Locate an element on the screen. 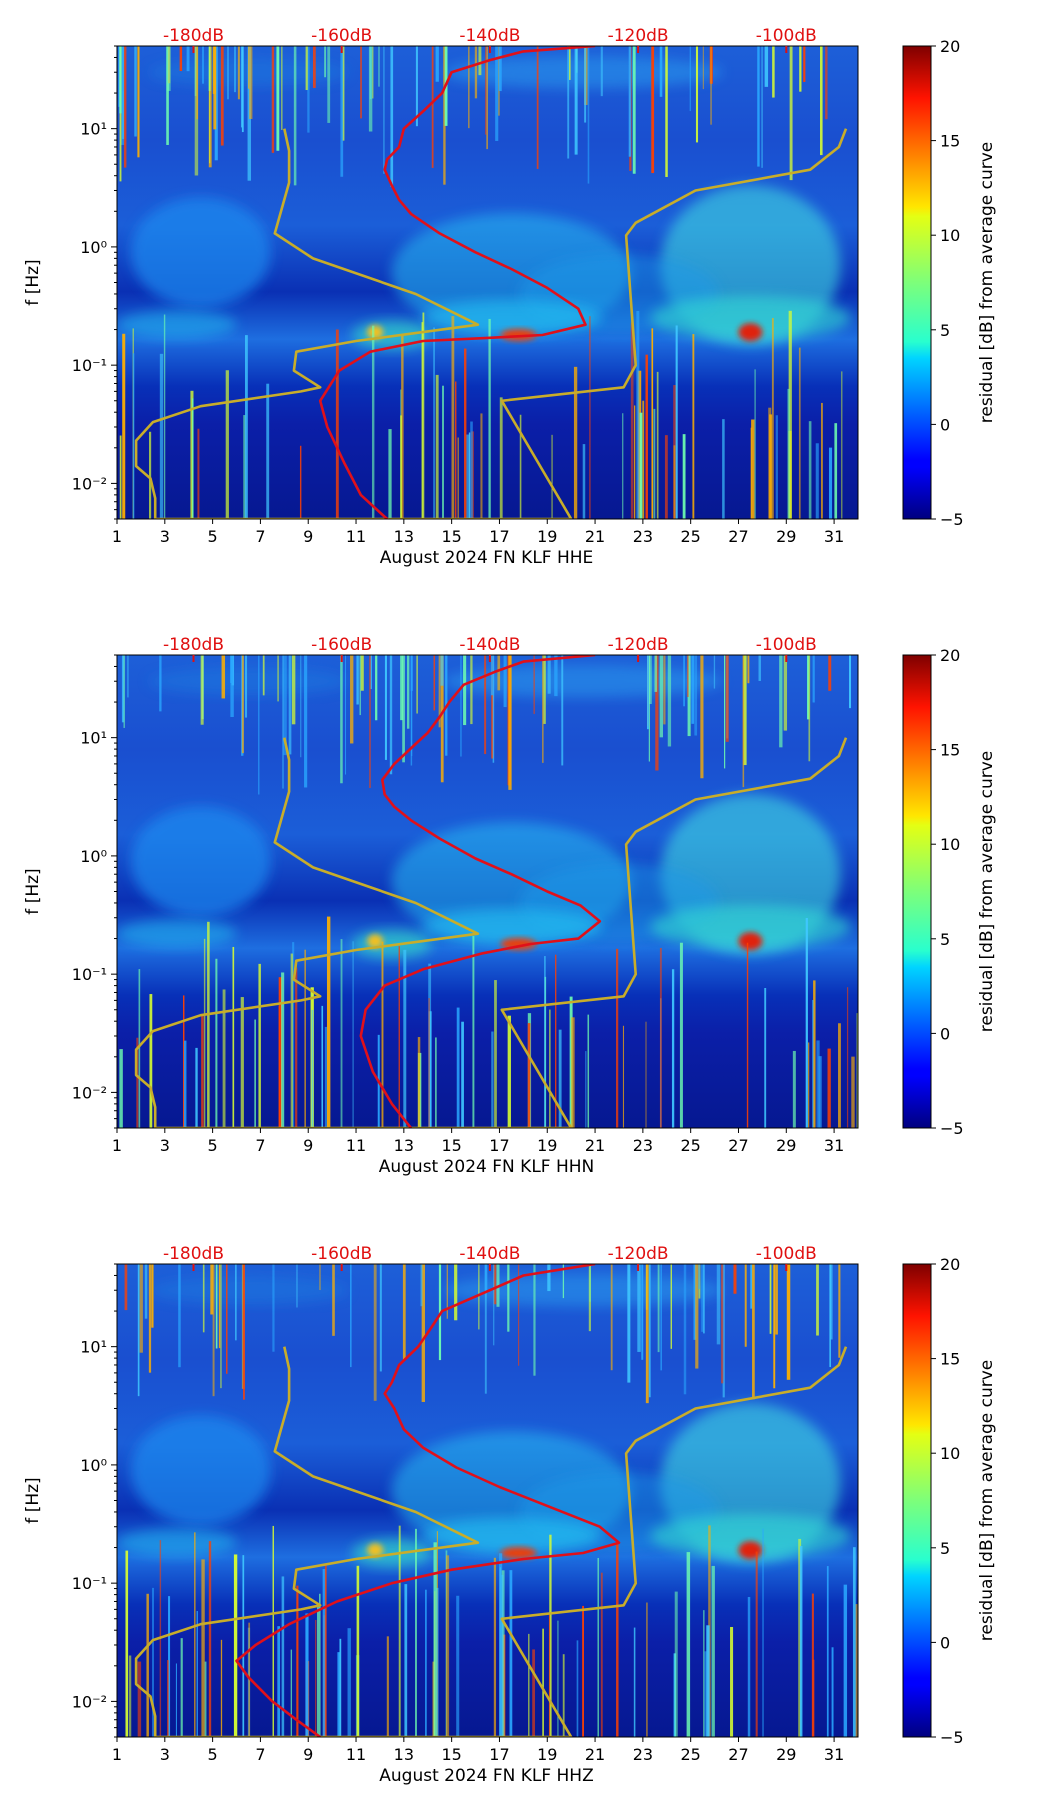  x-tick-label: 29 is located at coordinates (786, 1145).